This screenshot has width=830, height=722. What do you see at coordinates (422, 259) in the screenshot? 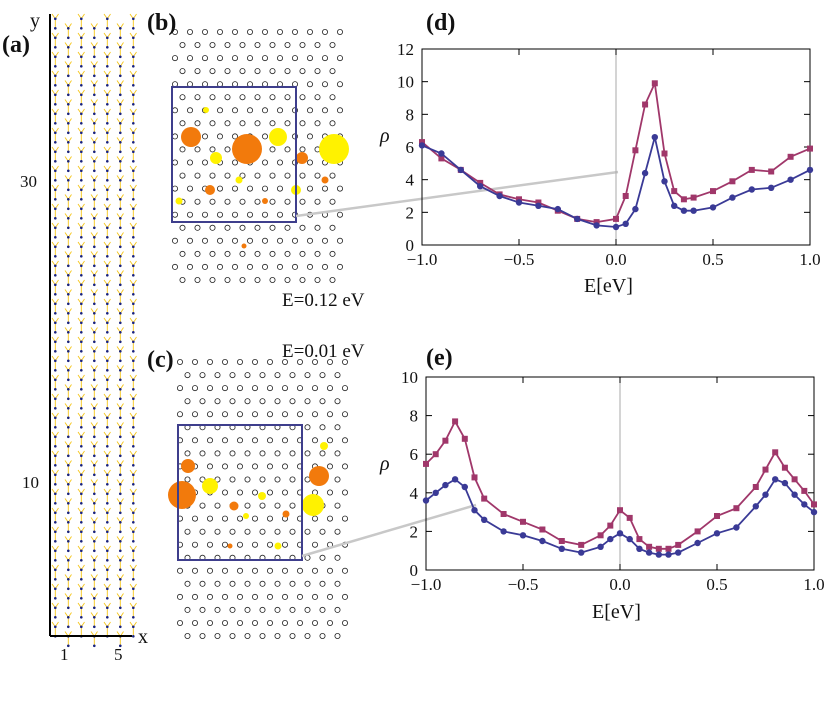
I see `x-tick-label: −1.0` at bounding box center [422, 259].